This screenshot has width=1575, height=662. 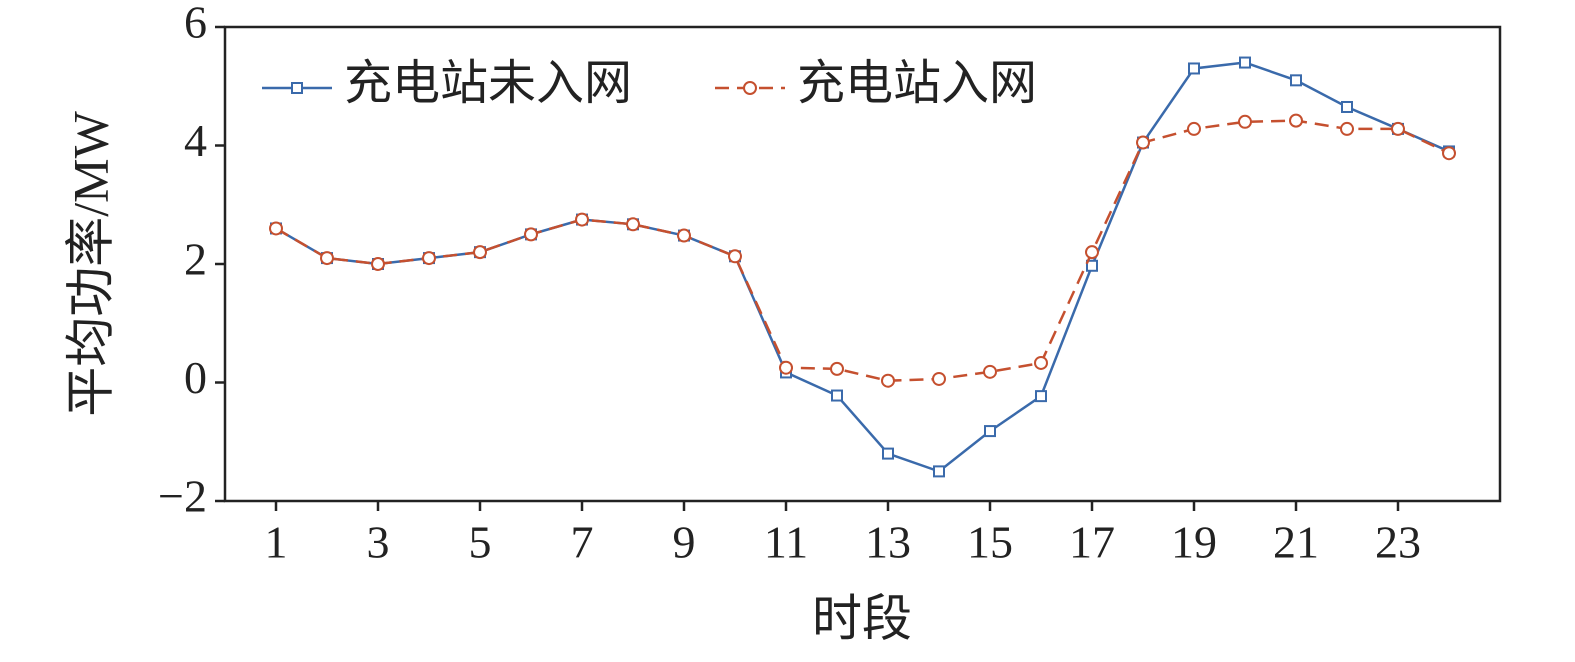 What do you see at coordinates (276, 542) in the screenshot?
I see `x-tick-label: 1` at bounding box center [276, 542].